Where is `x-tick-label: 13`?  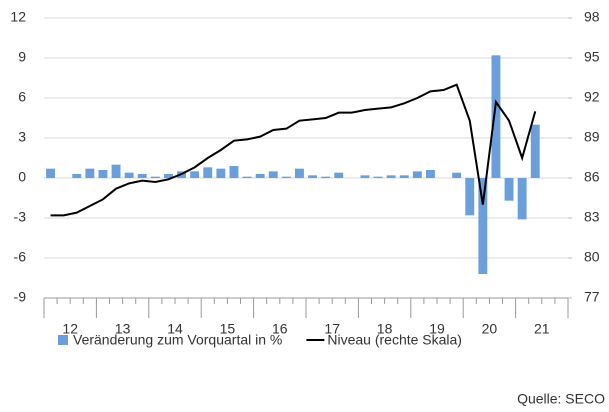 x-tick-label: 13 is located at coordinates (123, 329).